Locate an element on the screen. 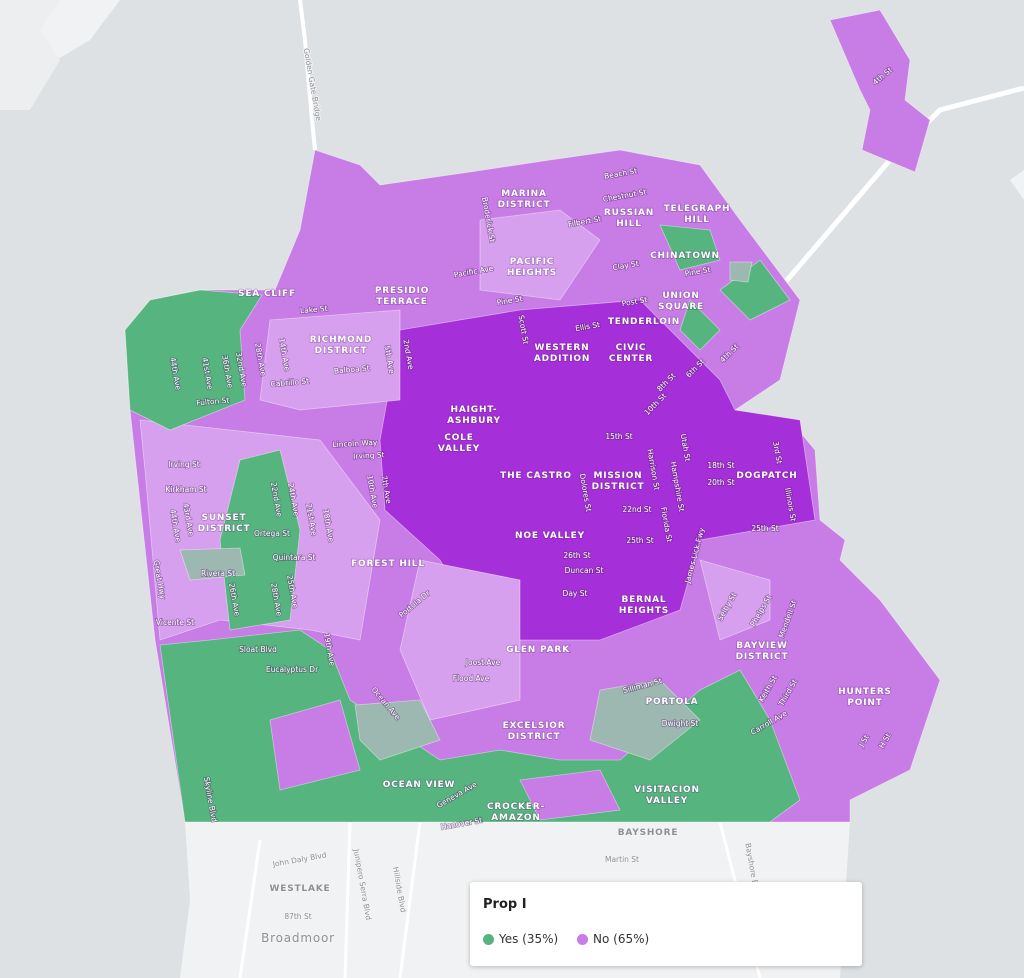  legend-item: Yes (35%) is located at coordinates (520, 939).